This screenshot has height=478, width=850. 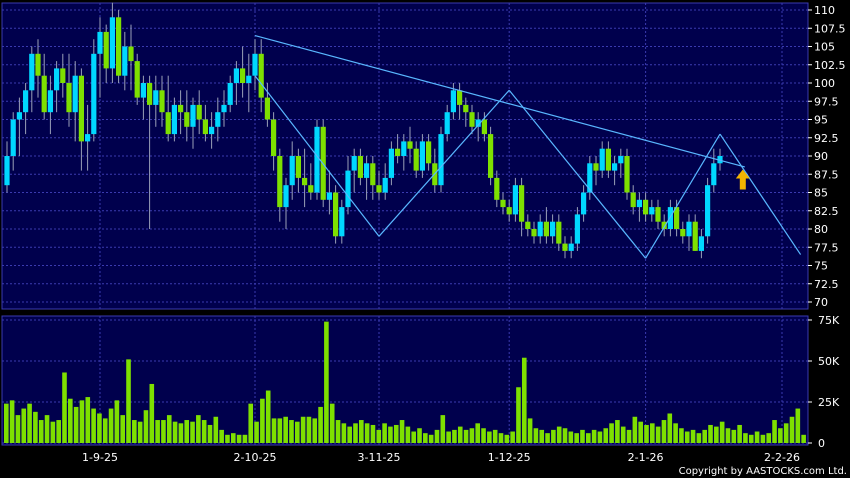 I want to click on price-tick-label: 70, so click(x=821, y=302).